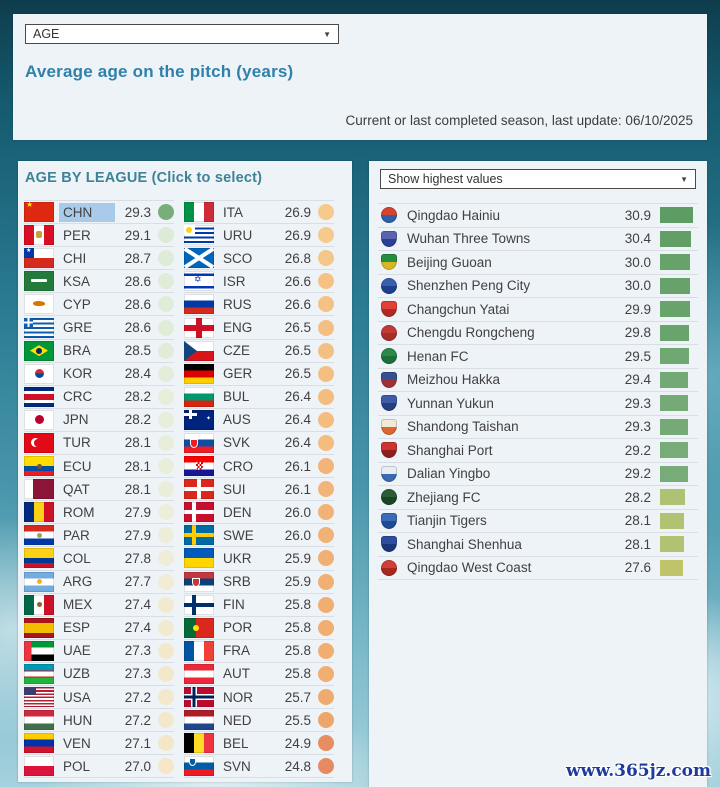 Image resolution: width=720 pixels, height=787 pixels. I want to click on league-row: SVK 26.4, so click(259, 444).